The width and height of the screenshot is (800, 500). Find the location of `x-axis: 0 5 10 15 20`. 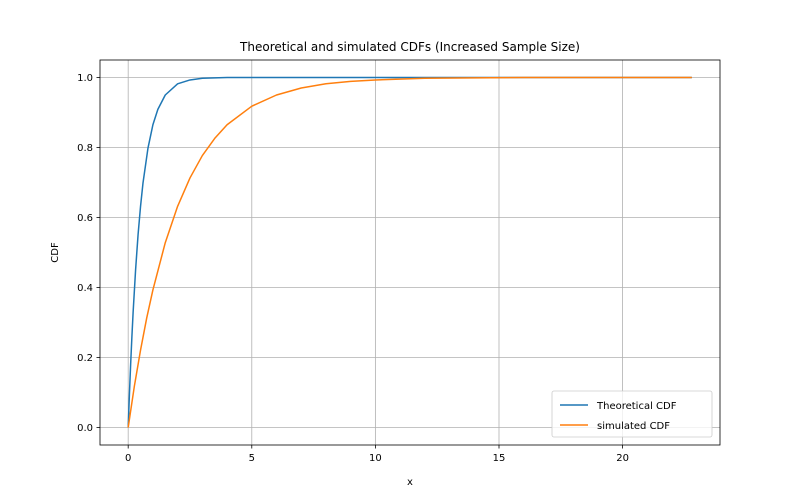

x-axis: 0 5 10 15 20 is located at coordinates (377, 454).